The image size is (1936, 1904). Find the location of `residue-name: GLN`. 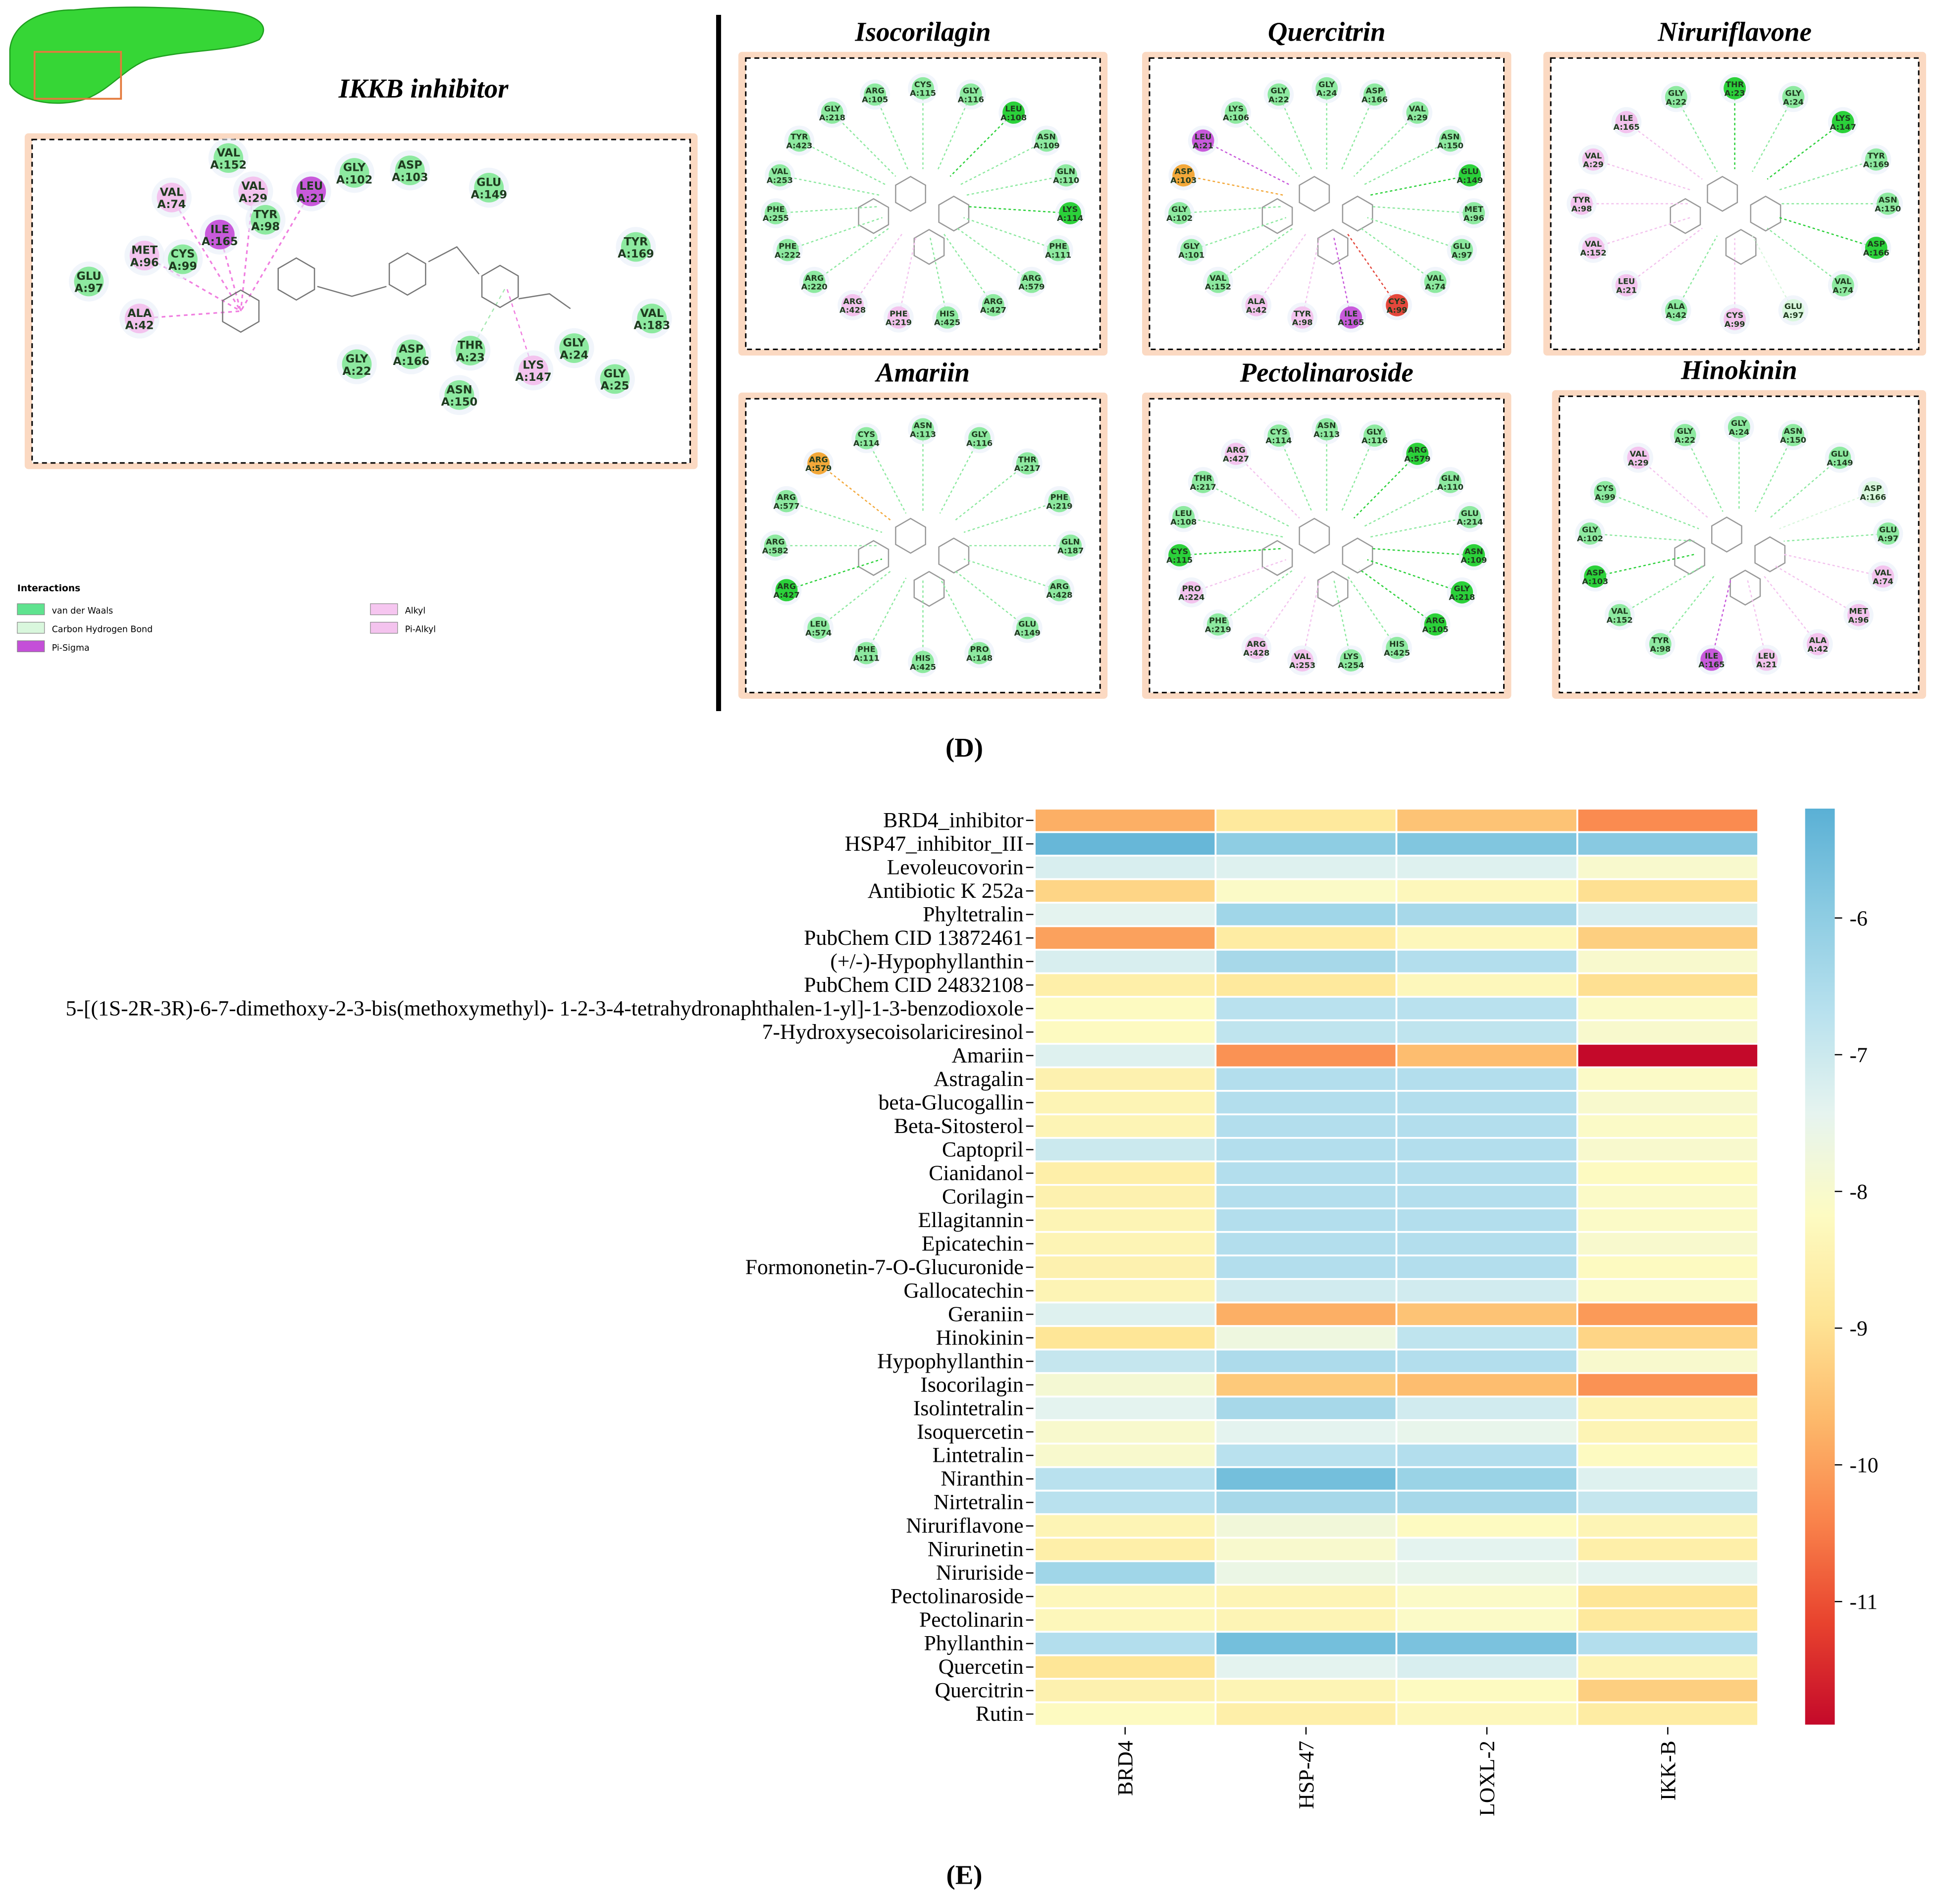

residue-name: GLN is located at coordinates (1450, 478).